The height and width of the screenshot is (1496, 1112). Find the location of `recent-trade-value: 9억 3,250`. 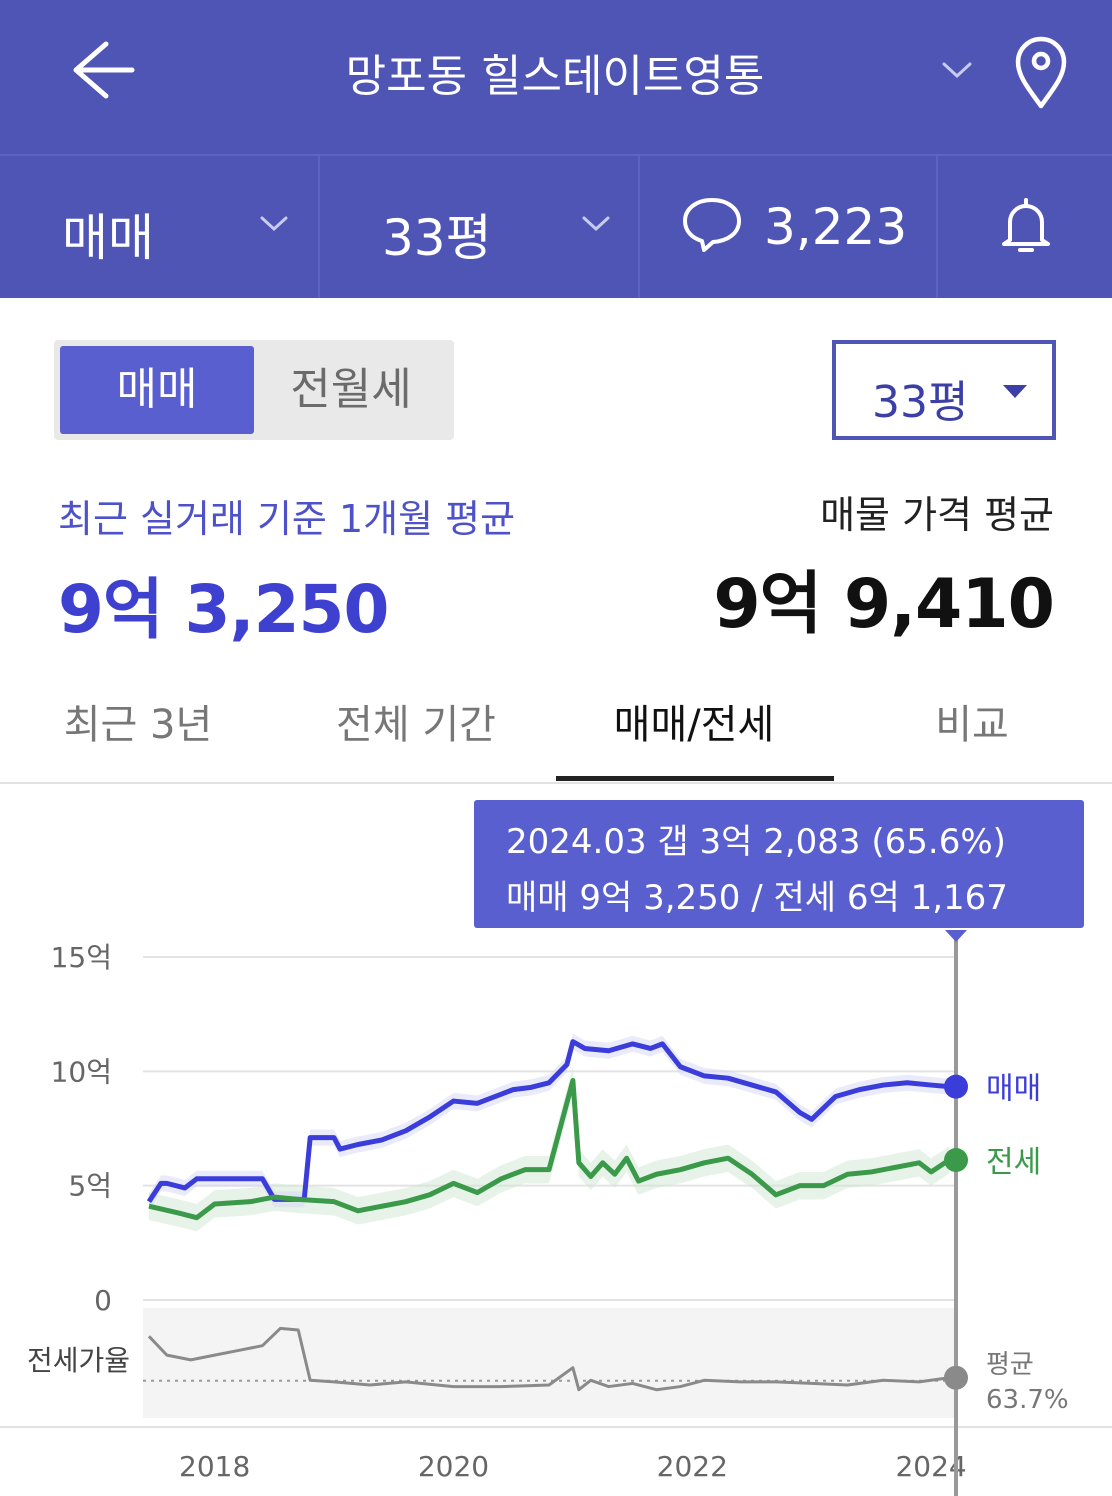

recent-trade-value: 9억 3,250 is located at coordinates (223, 609).